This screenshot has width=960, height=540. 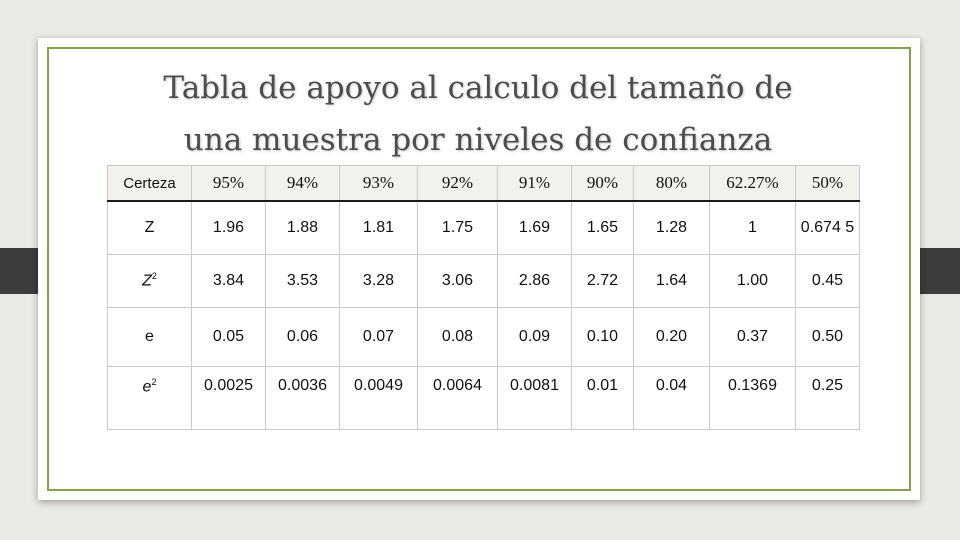 What do you see at coordinates (457, 398) in the screenshot?
I see `table-cell: 0.0064` at bounding box center [457, 398].